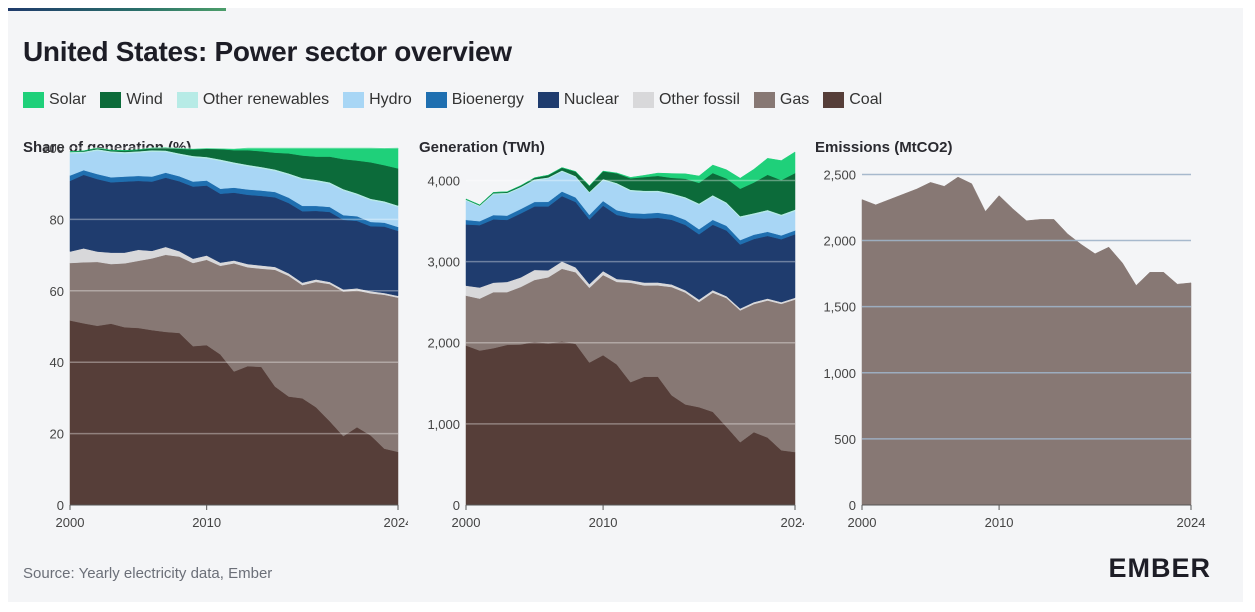  What do you see at coordinates (443, 262) in the screenshot?
I see `y-tick-label: 3,000` at bounding box center [443, 262].